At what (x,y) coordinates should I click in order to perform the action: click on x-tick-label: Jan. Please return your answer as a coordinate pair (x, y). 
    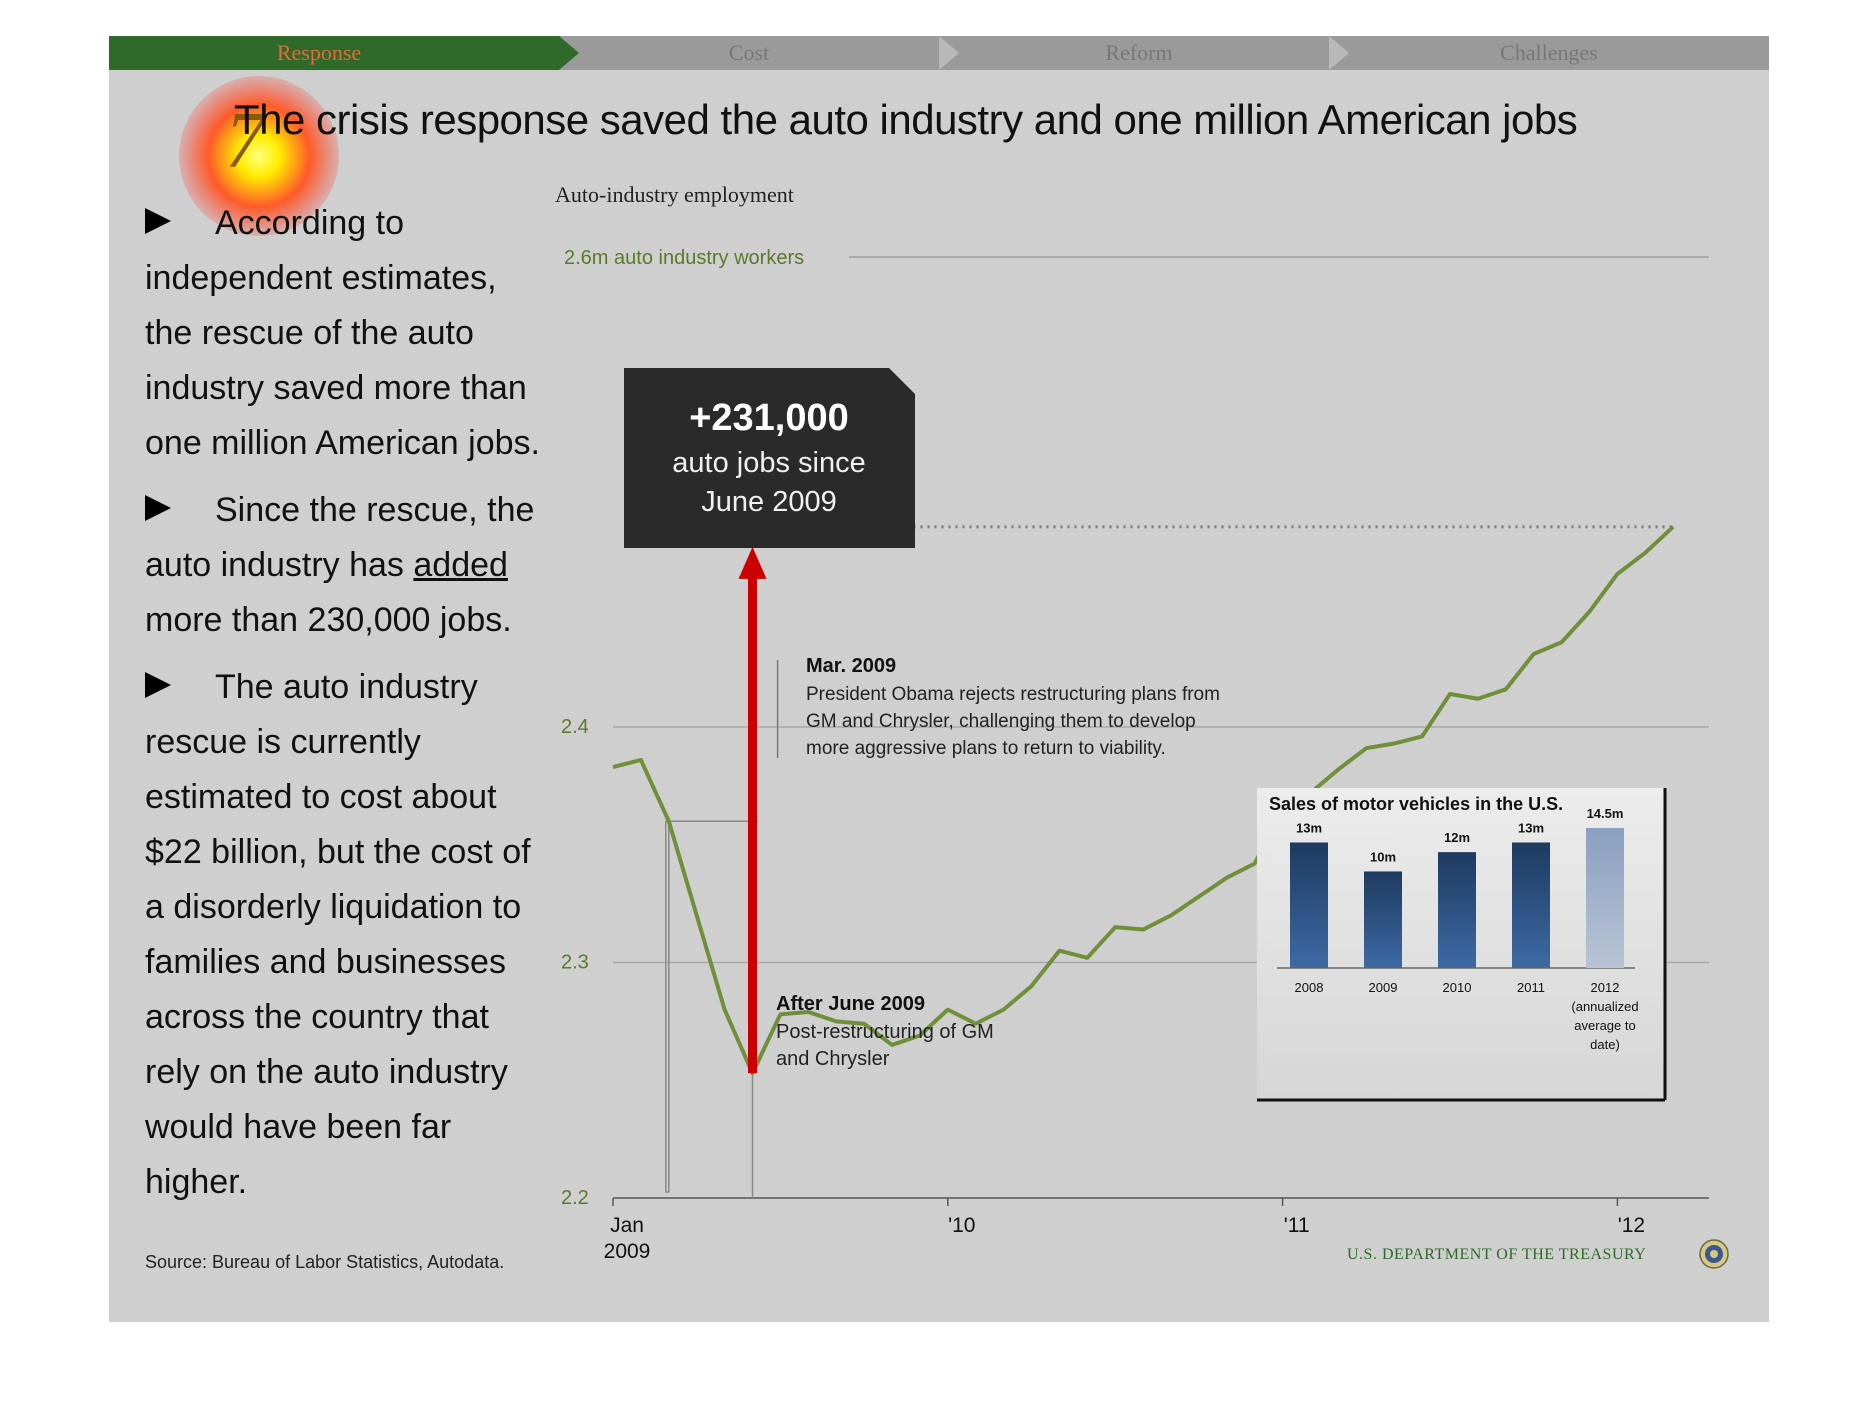
    Looking at the image, I should click on (627, 1225).